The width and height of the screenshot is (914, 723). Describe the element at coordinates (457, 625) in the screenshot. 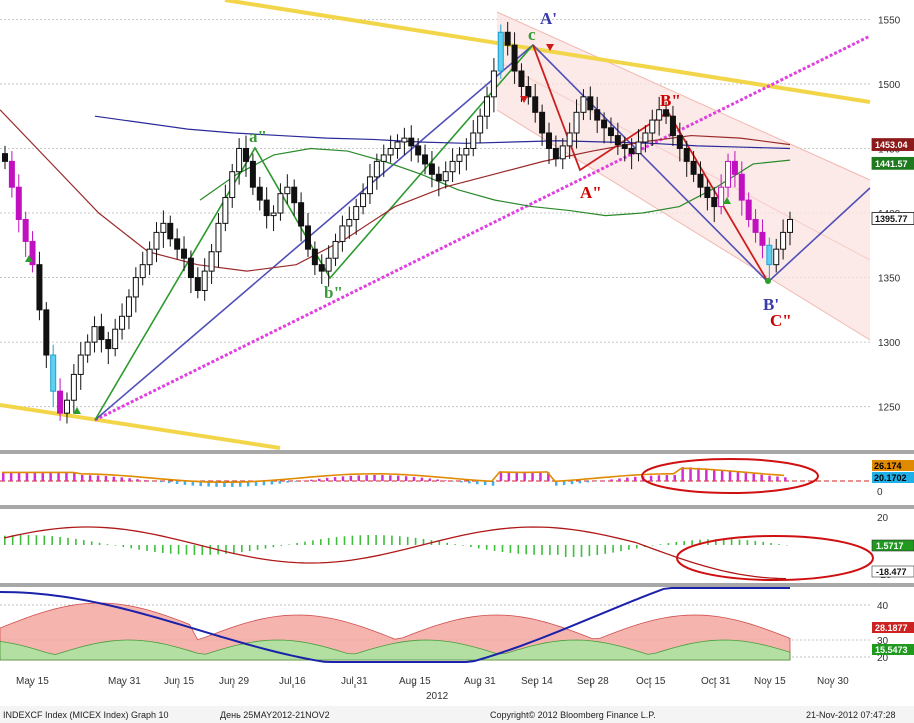

I see `dmi-panel: 40 30 20 28.1877 15.5473` at that location.